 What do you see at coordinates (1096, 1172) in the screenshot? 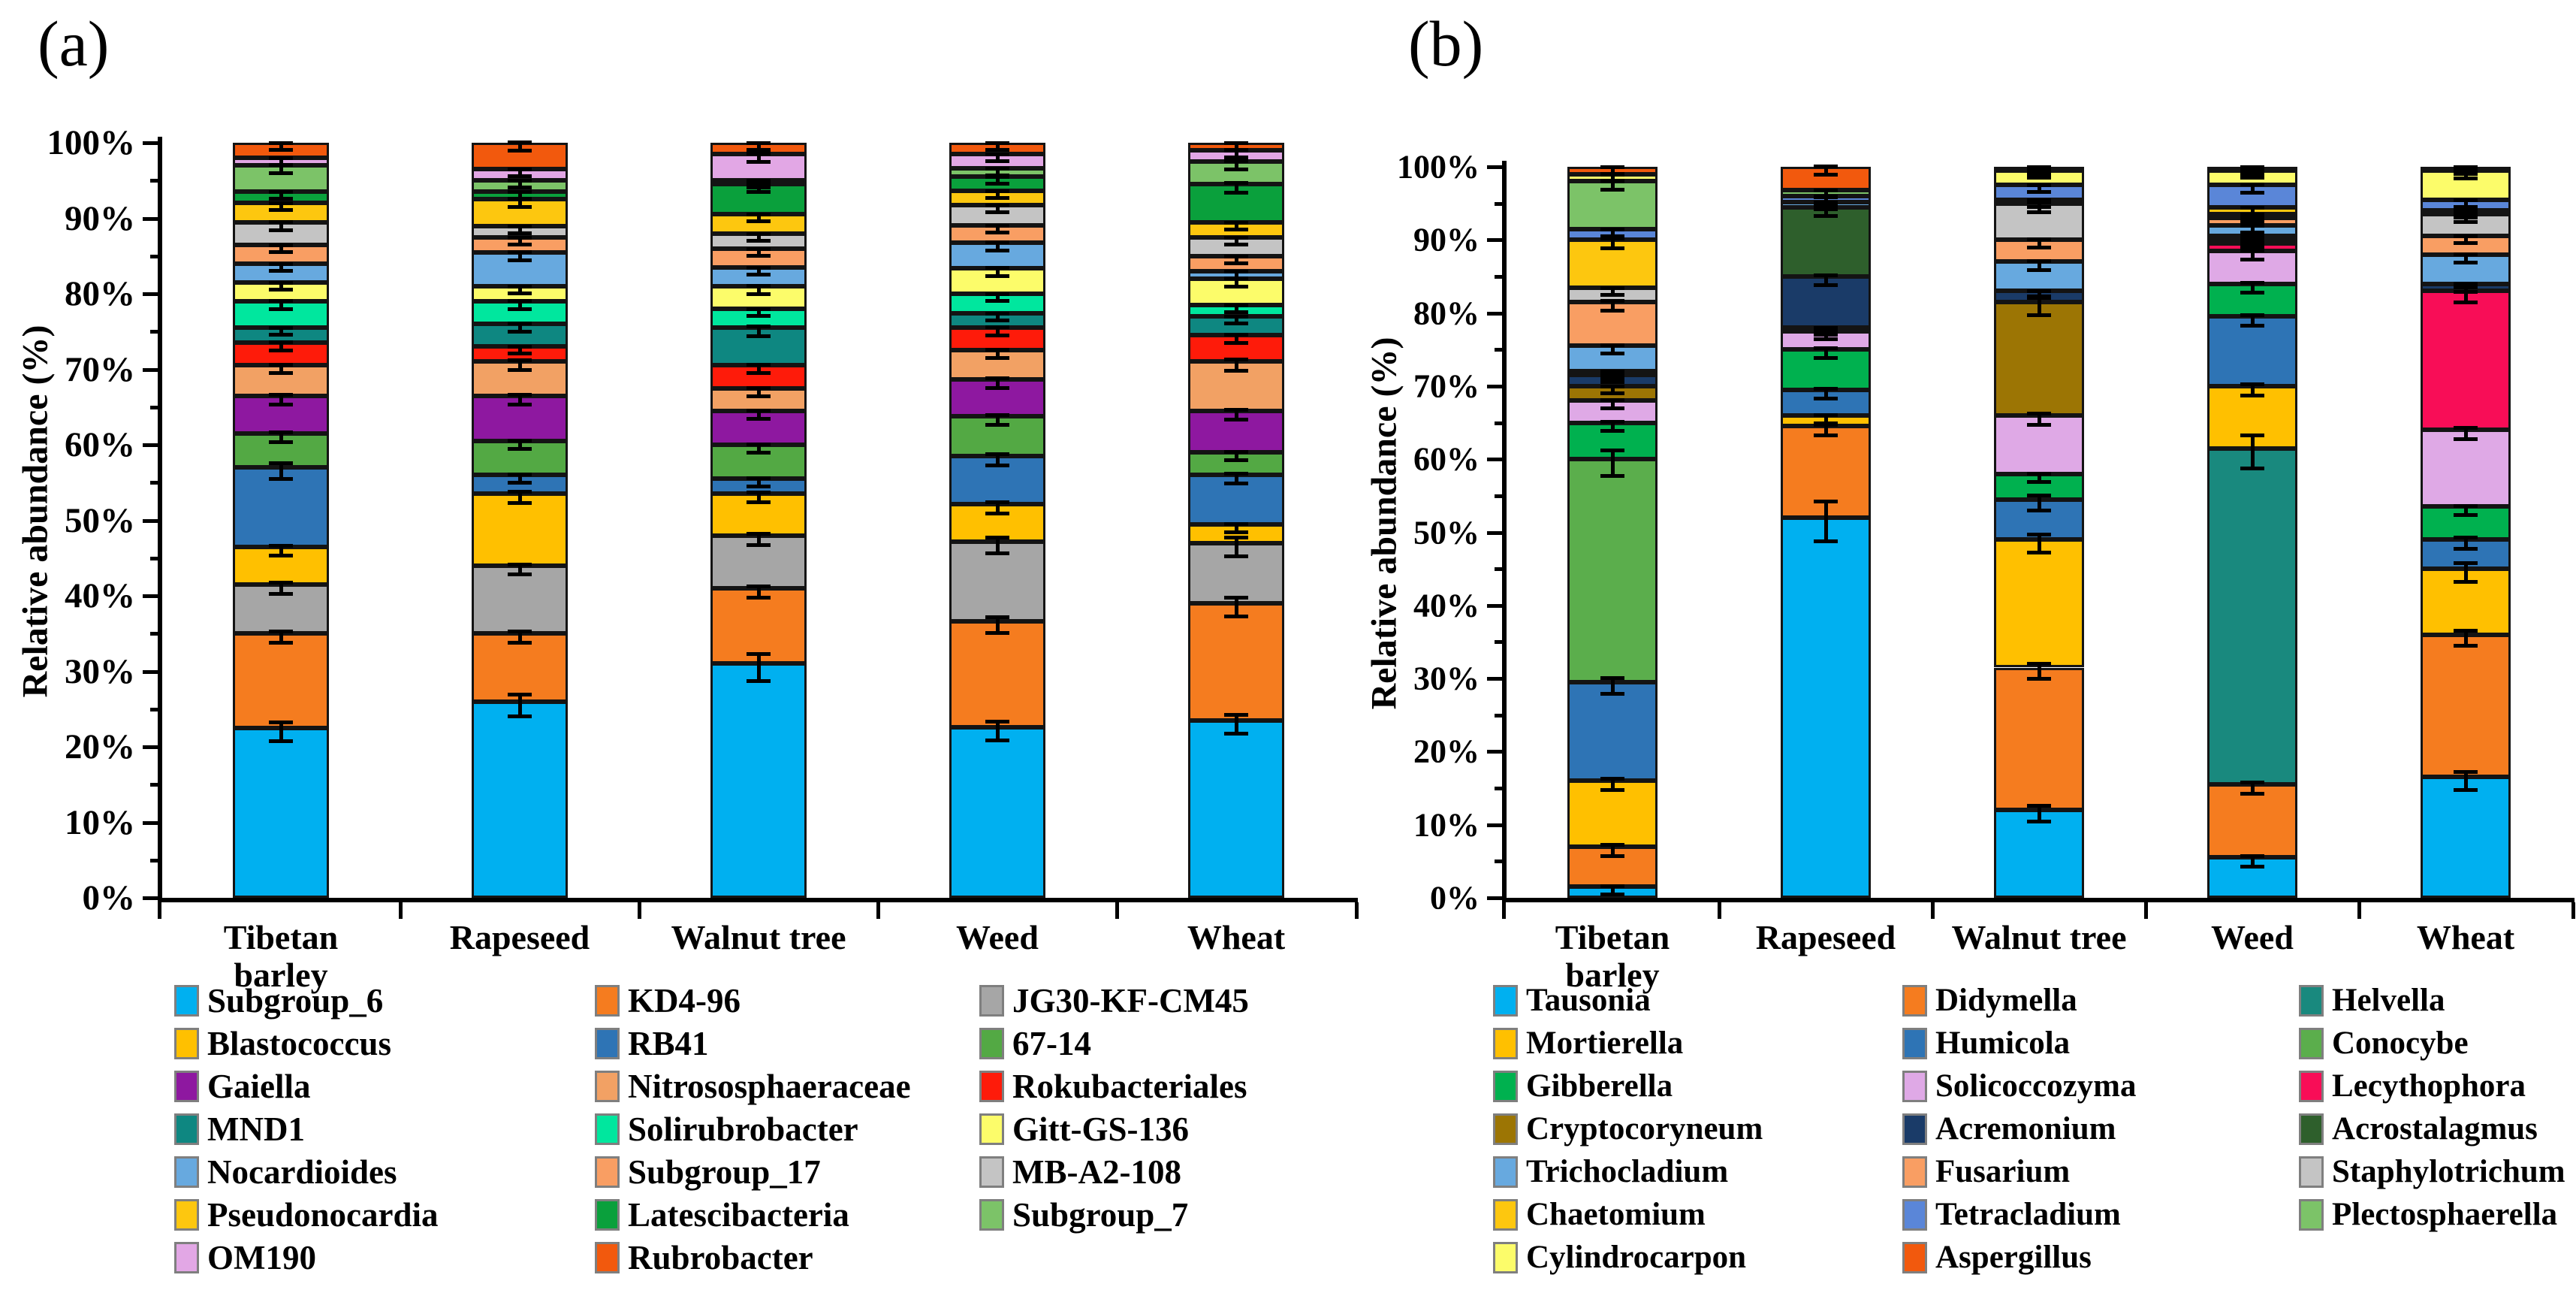
I see `legend-label: MB-A2-108` at bounding box center [1096, 1172].